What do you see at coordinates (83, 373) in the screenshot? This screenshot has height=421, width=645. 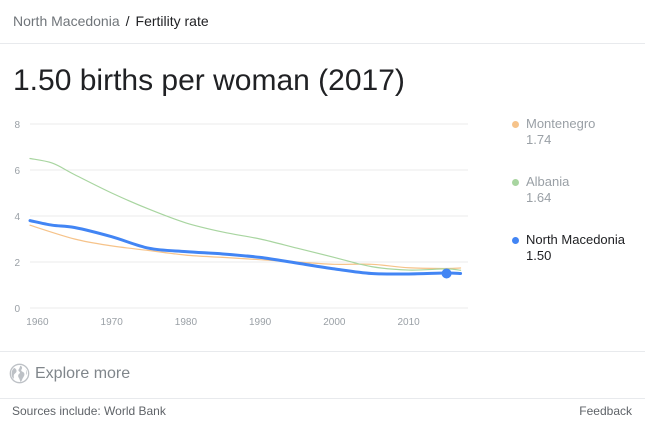 I see `explore-more-label: Explore more` at bounding box center [83, 373].